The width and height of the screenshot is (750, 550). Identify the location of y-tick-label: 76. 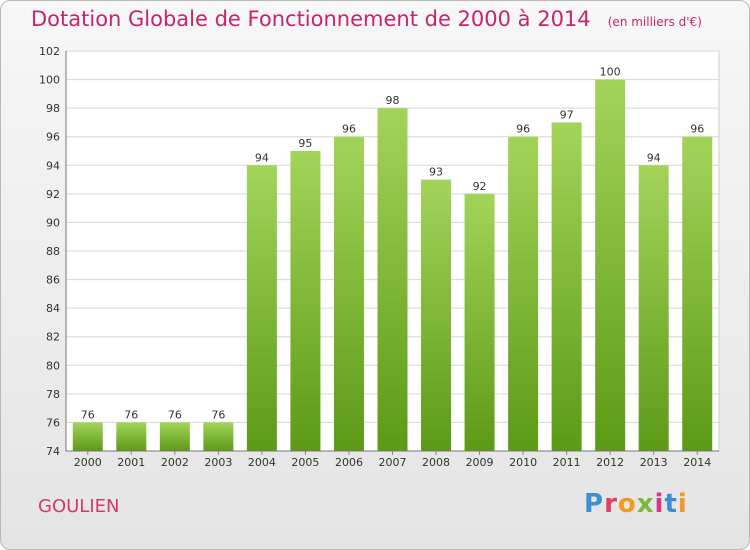
(53, 422).